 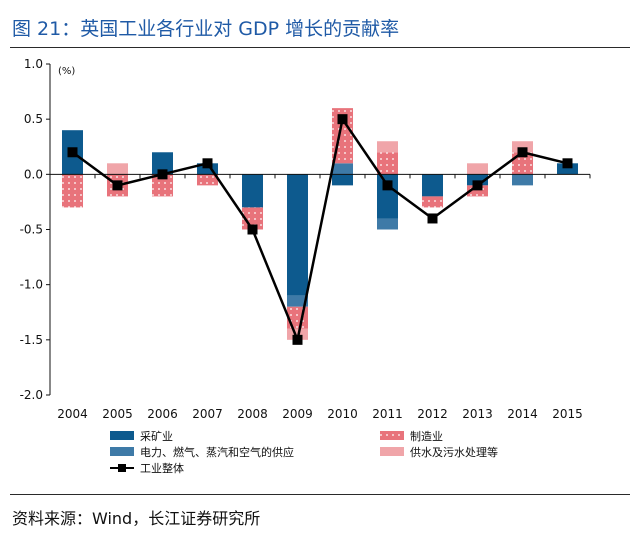 I want to click on y-tick-label: 0.5, so click(x=33, y=119).